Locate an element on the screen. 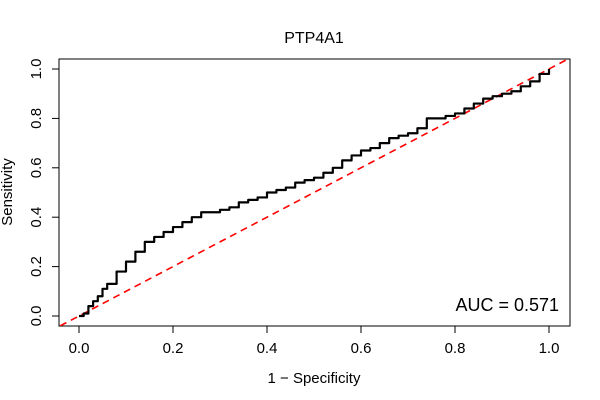 The height and width of the screenshot is (400, 600). y-axis: 0.0 0.2 0.4 0.6 0.8 1.0 is located at coordinates (43, 193).